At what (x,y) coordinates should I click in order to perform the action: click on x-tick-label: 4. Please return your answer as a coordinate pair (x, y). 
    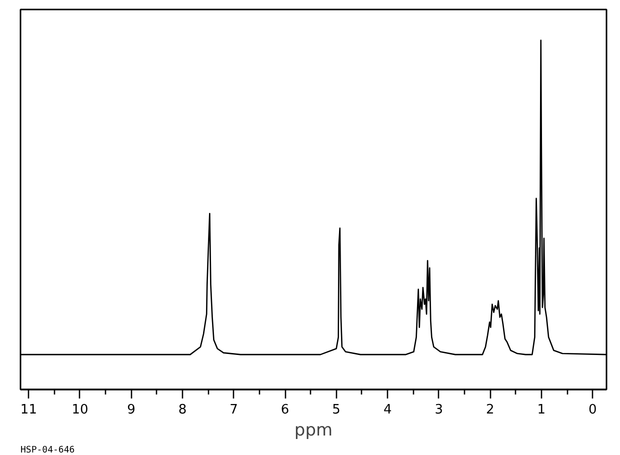
    Looking at the image, I should click on (387, 410).